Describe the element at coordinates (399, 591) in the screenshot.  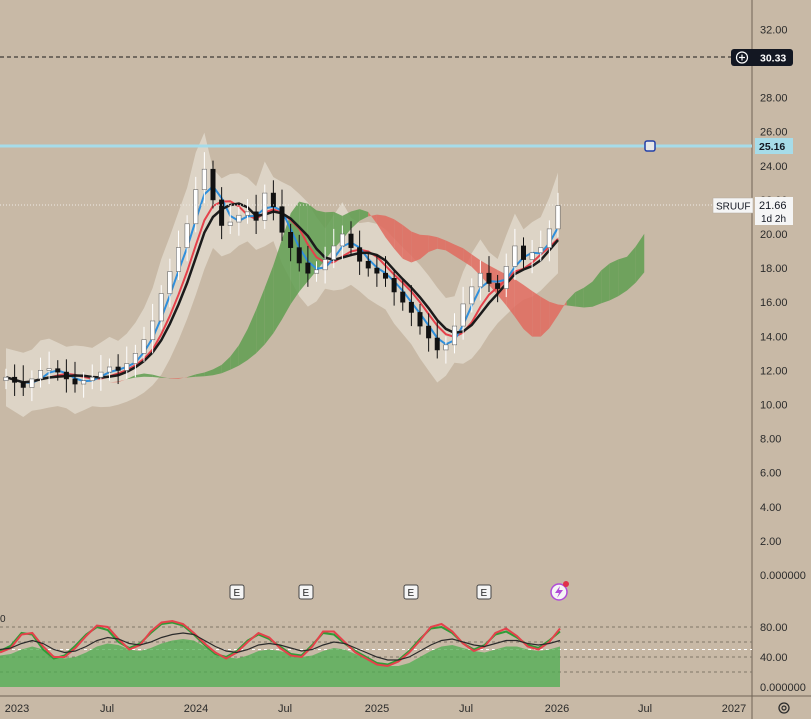
I see `earnings-markers: E E E E` at that location.